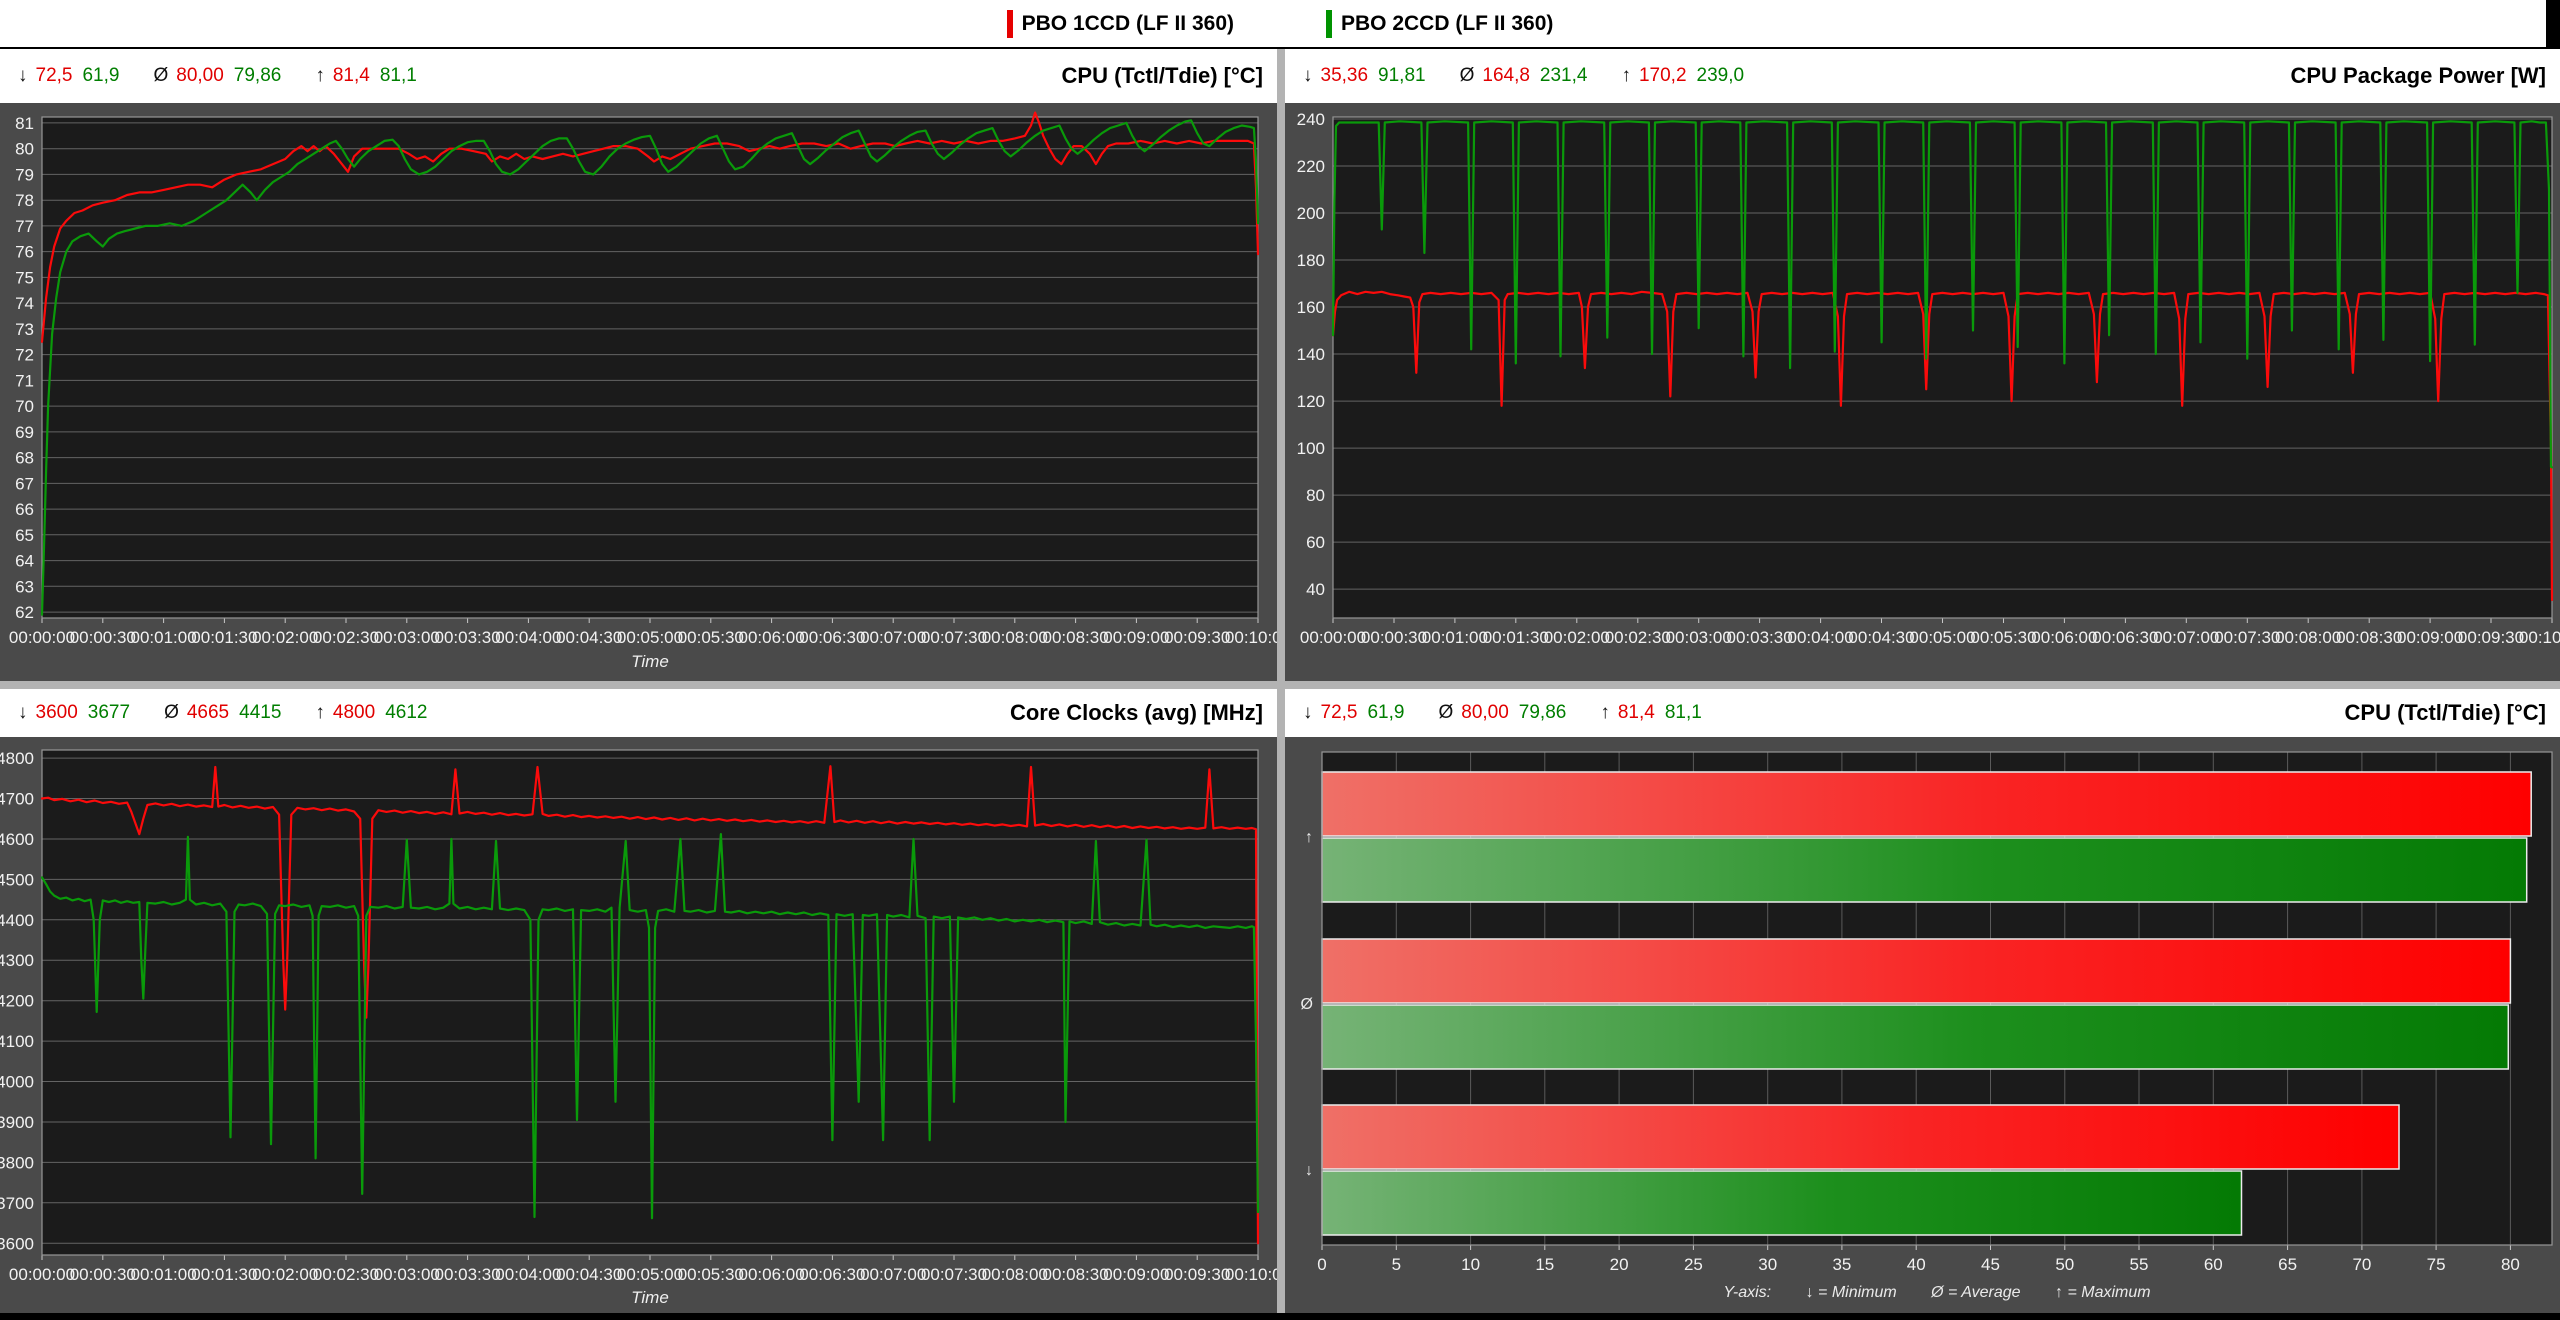  What do you see at coordinates (17, 758) in the screenshot?
I see `svg-text: 4800` at bounding box center [17, 758].